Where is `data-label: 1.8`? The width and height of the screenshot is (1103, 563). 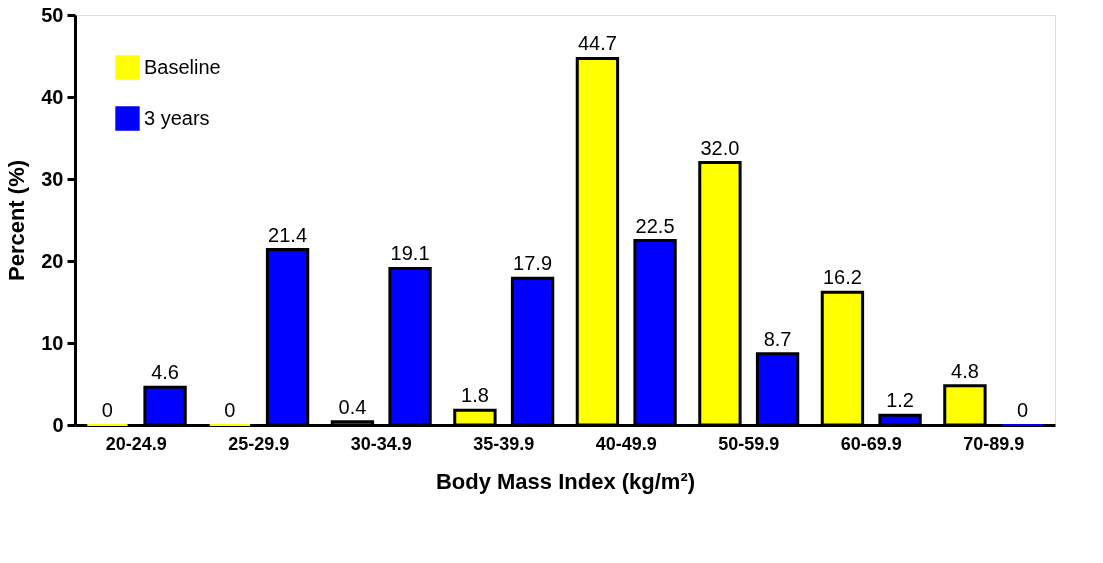
data-label: 1.8 is located at coordinates (475, 395).